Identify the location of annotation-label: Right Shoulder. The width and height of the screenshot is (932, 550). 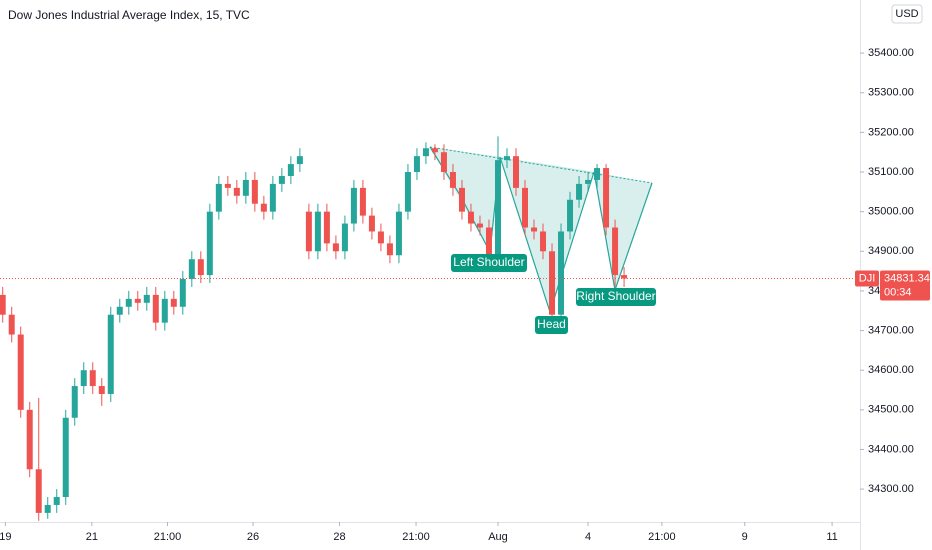
(615, 296).